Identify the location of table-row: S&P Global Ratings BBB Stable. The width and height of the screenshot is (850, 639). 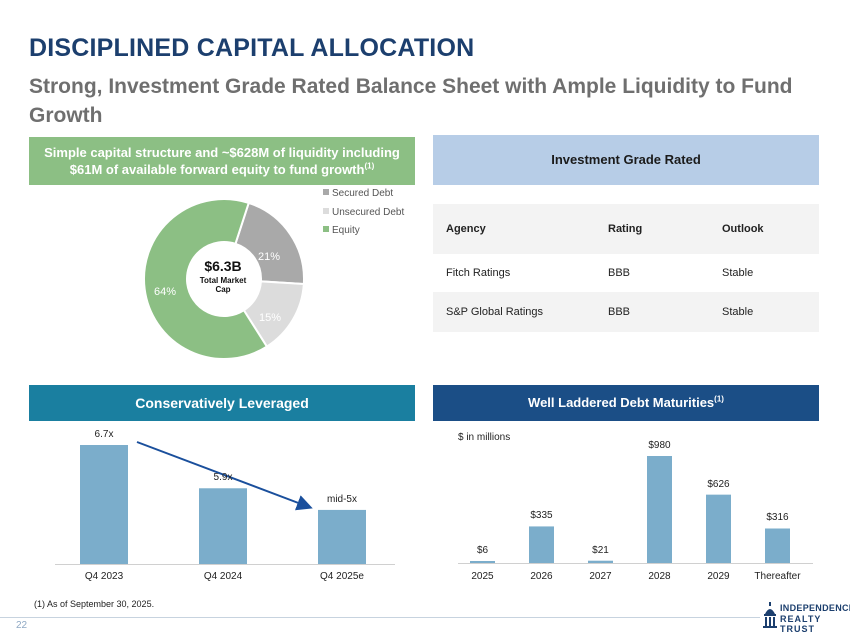
(626, 312).